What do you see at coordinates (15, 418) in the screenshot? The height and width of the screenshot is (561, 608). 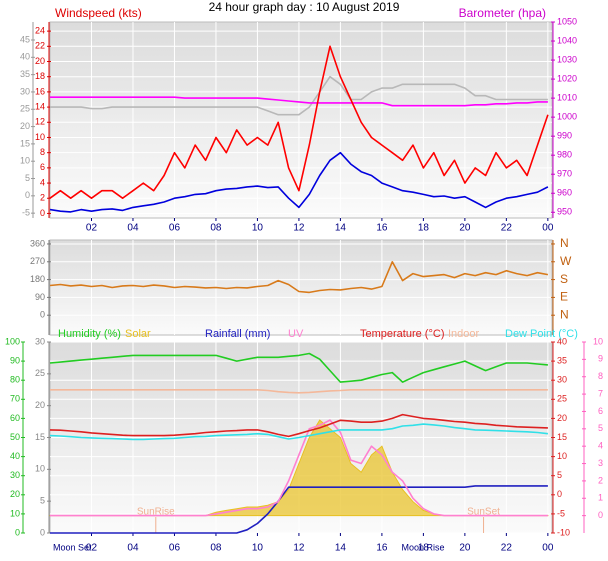 I see `y-tick-label: 60` at bounding box center [15, 418].